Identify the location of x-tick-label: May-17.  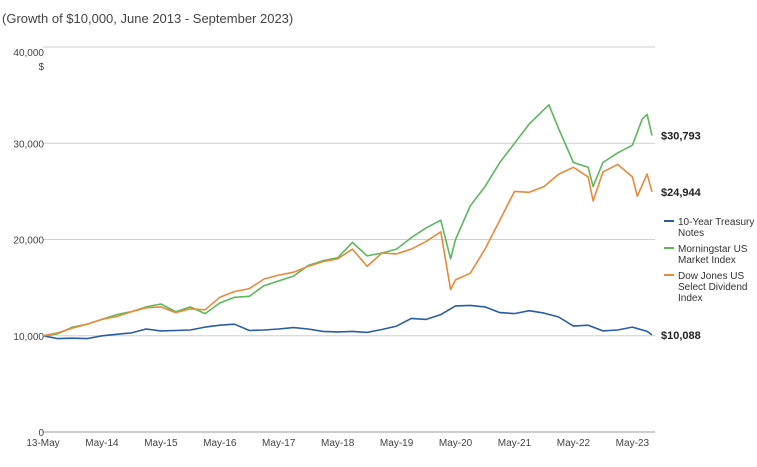
(279, 443).